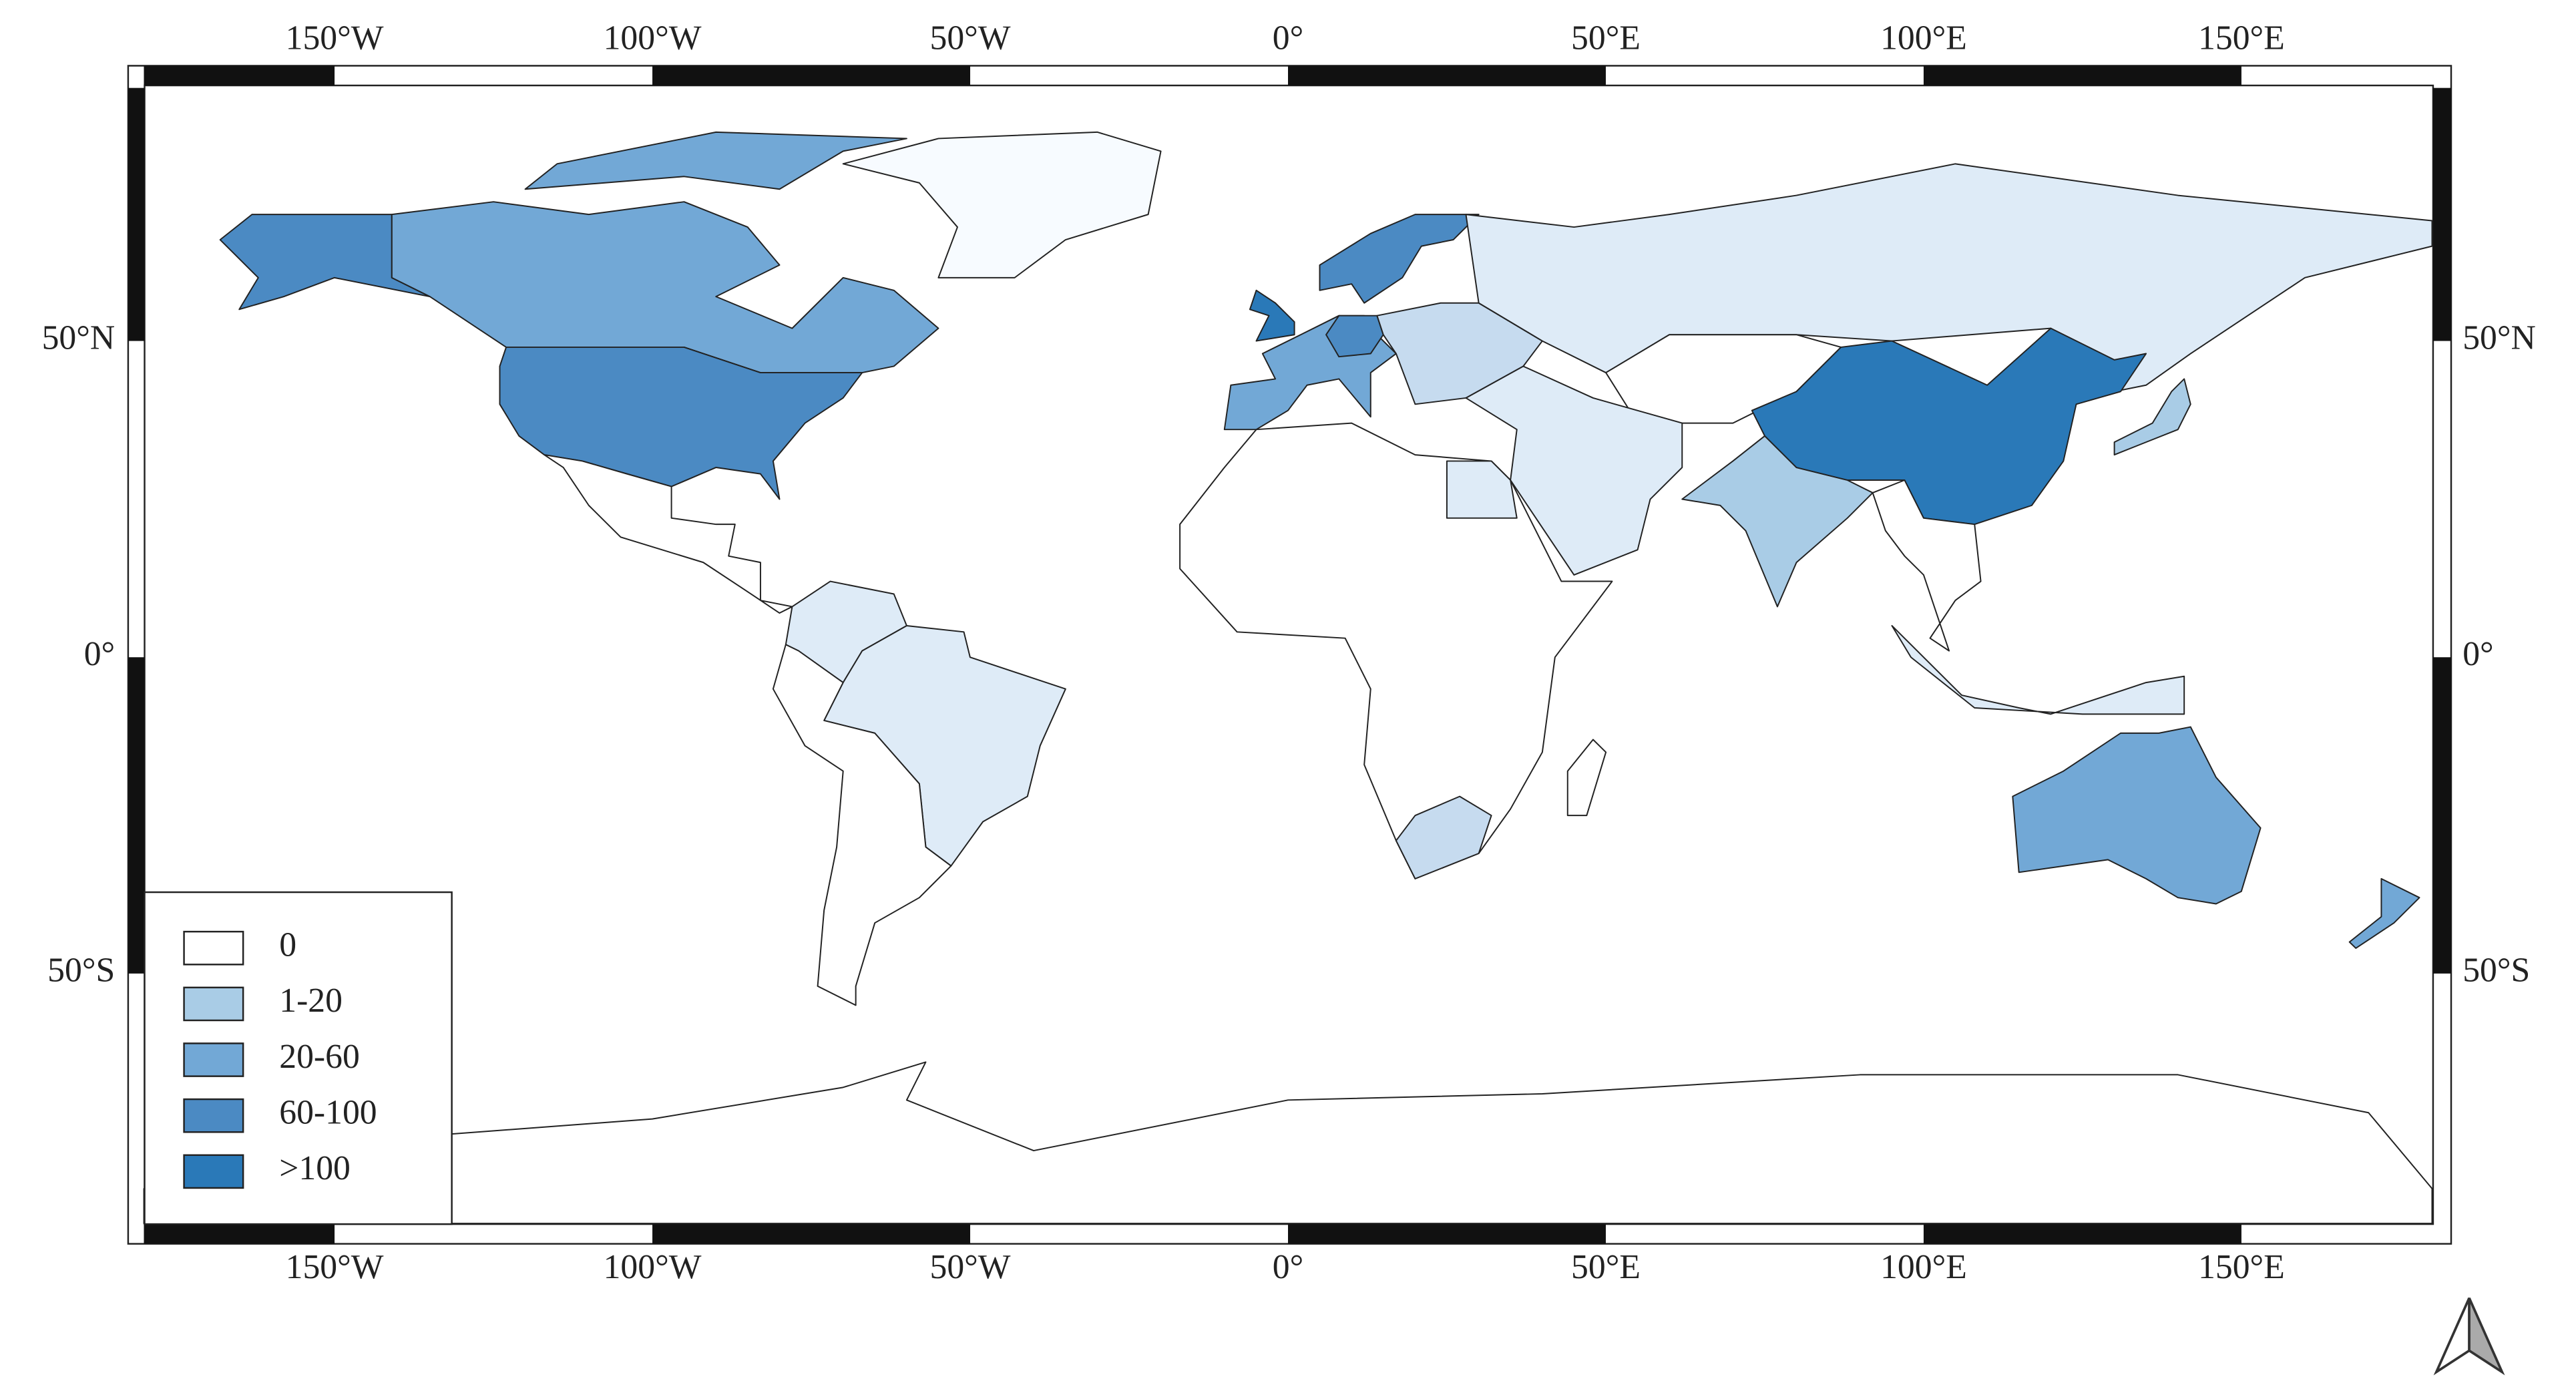 This screenshot has height=1395, width=2576. What do you see at coordinates (100, 654) in the screenshot?
I see `lat-label-left: 0°` at bounding box center [100, 654].